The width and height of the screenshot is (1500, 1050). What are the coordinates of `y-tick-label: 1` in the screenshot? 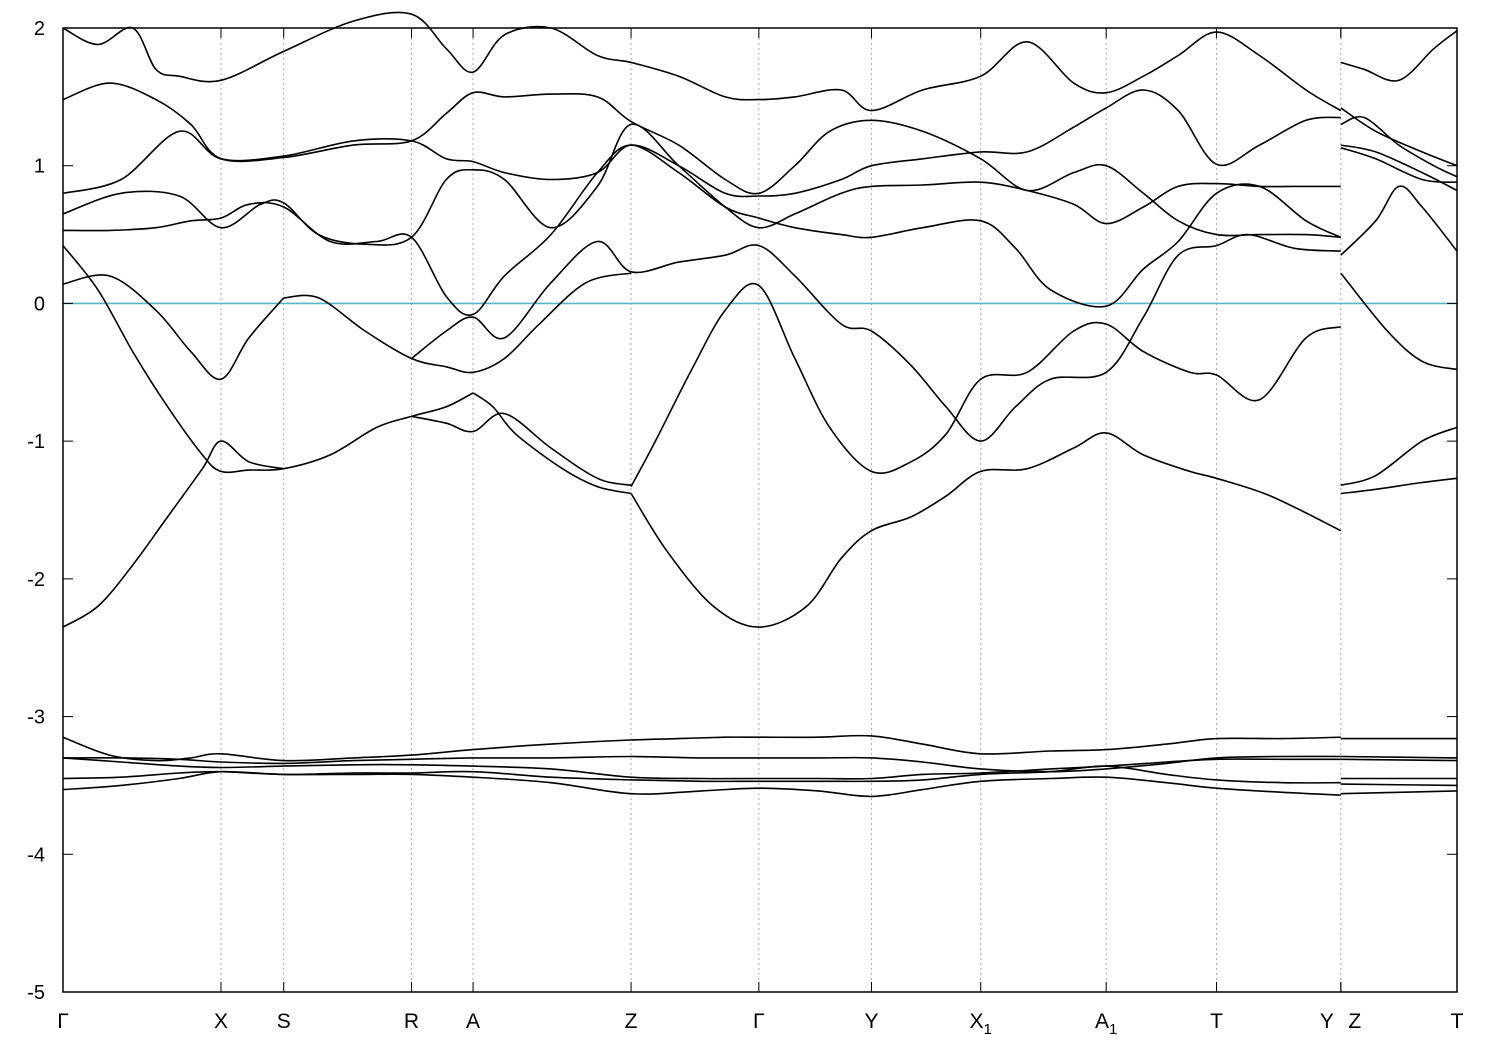 It's located at (39, 167).